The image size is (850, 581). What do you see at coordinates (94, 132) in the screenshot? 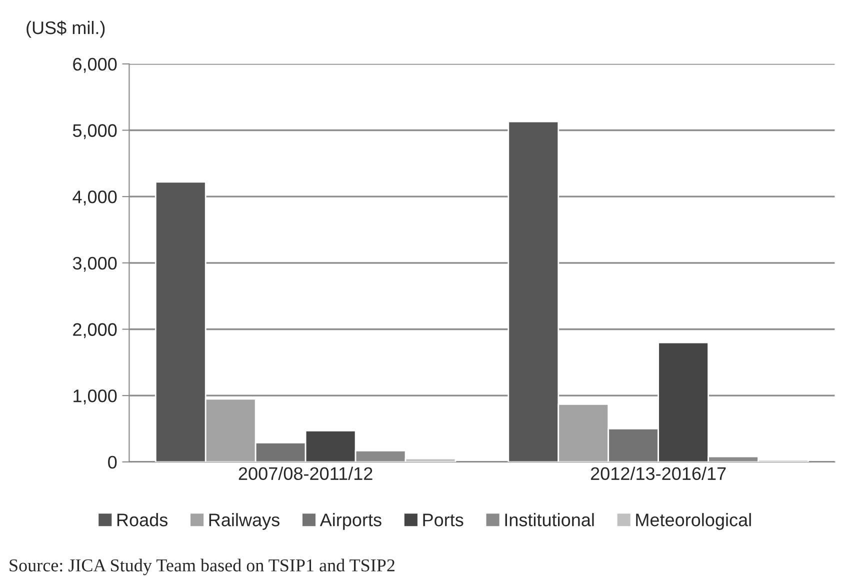
I see `y-tick-label: 5,000` at bounding box center [94, 132].